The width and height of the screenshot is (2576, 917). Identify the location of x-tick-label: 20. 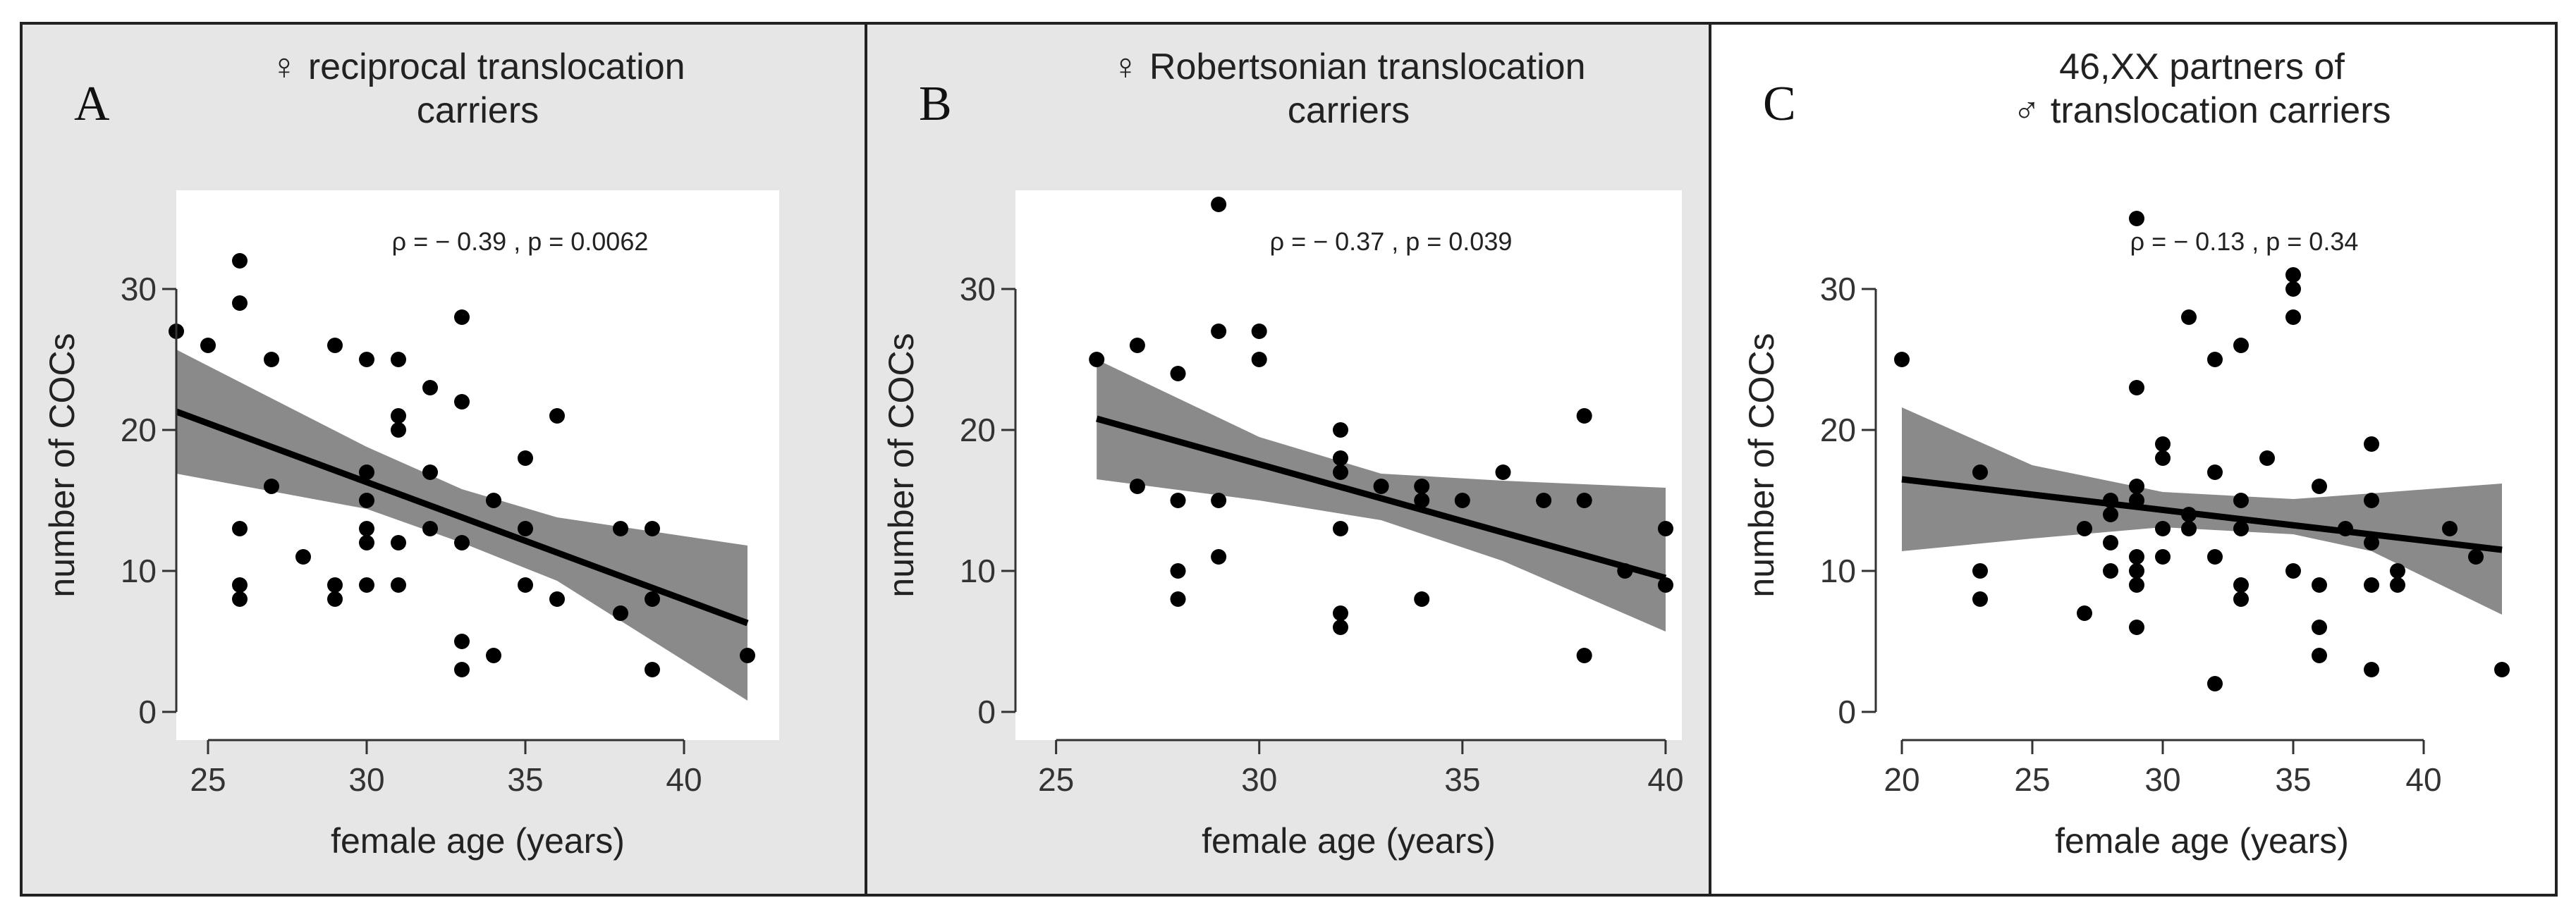
(1902, 779).